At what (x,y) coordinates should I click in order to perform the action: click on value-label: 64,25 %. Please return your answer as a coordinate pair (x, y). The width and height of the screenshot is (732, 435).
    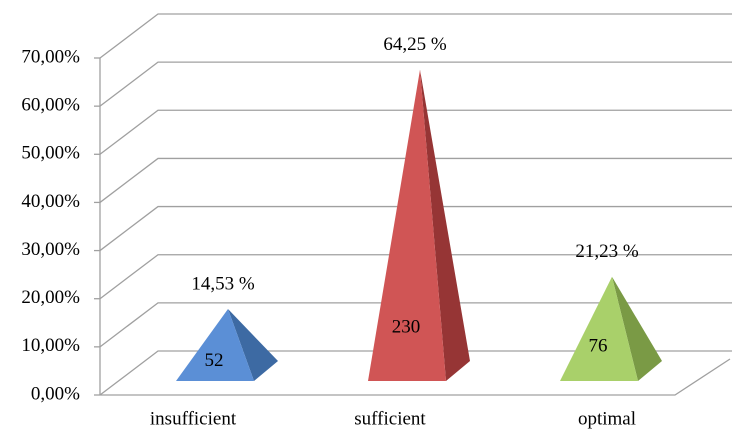
    Looking at the image, I should click on (415, 44).